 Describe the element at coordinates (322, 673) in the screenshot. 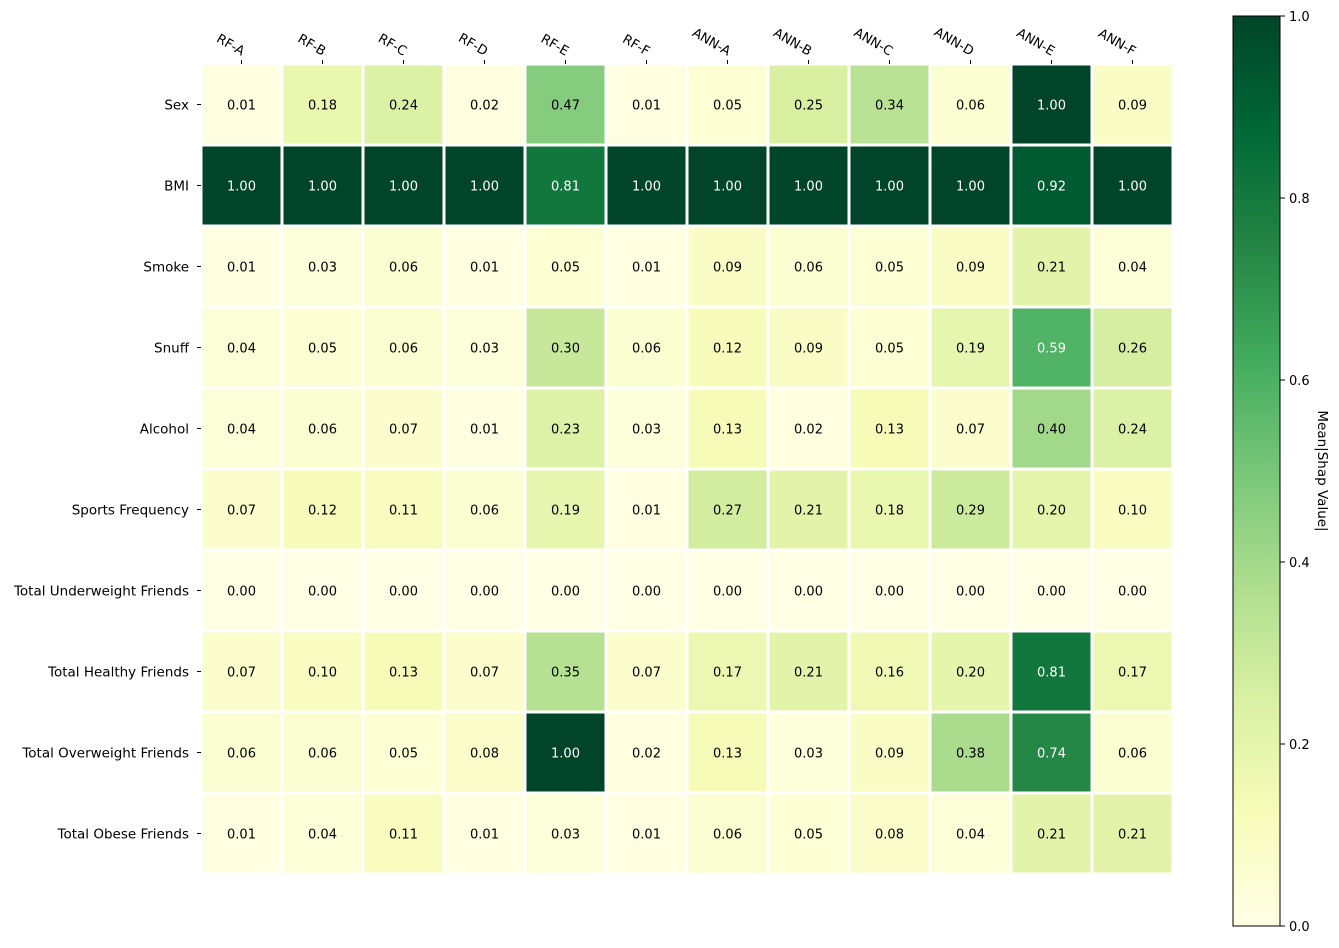

I see `cell-value-label: 0.10` at that location.